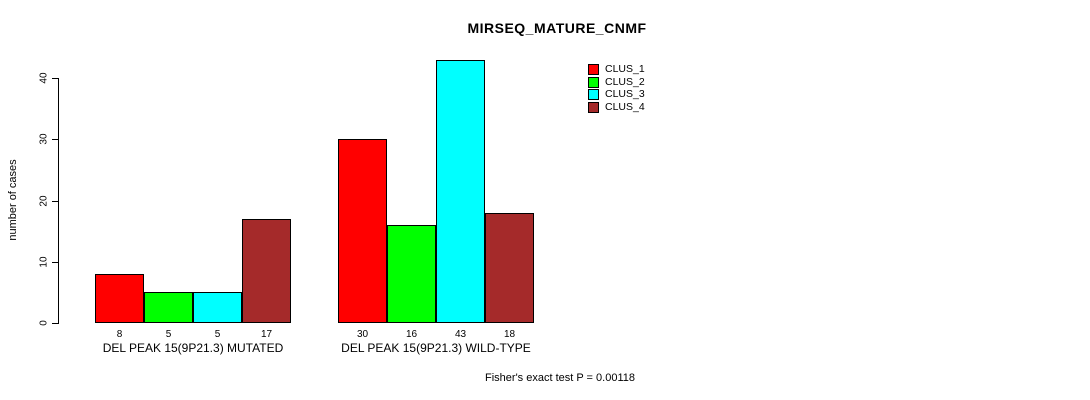  Describe the element at coordinates (44, 78) in the screenshot. I see `y-tick-label-40: 40` at that location.